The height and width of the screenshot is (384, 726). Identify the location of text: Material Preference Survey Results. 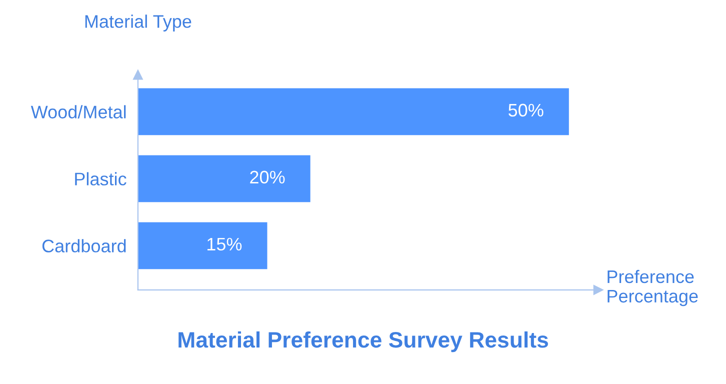
(363, 341).